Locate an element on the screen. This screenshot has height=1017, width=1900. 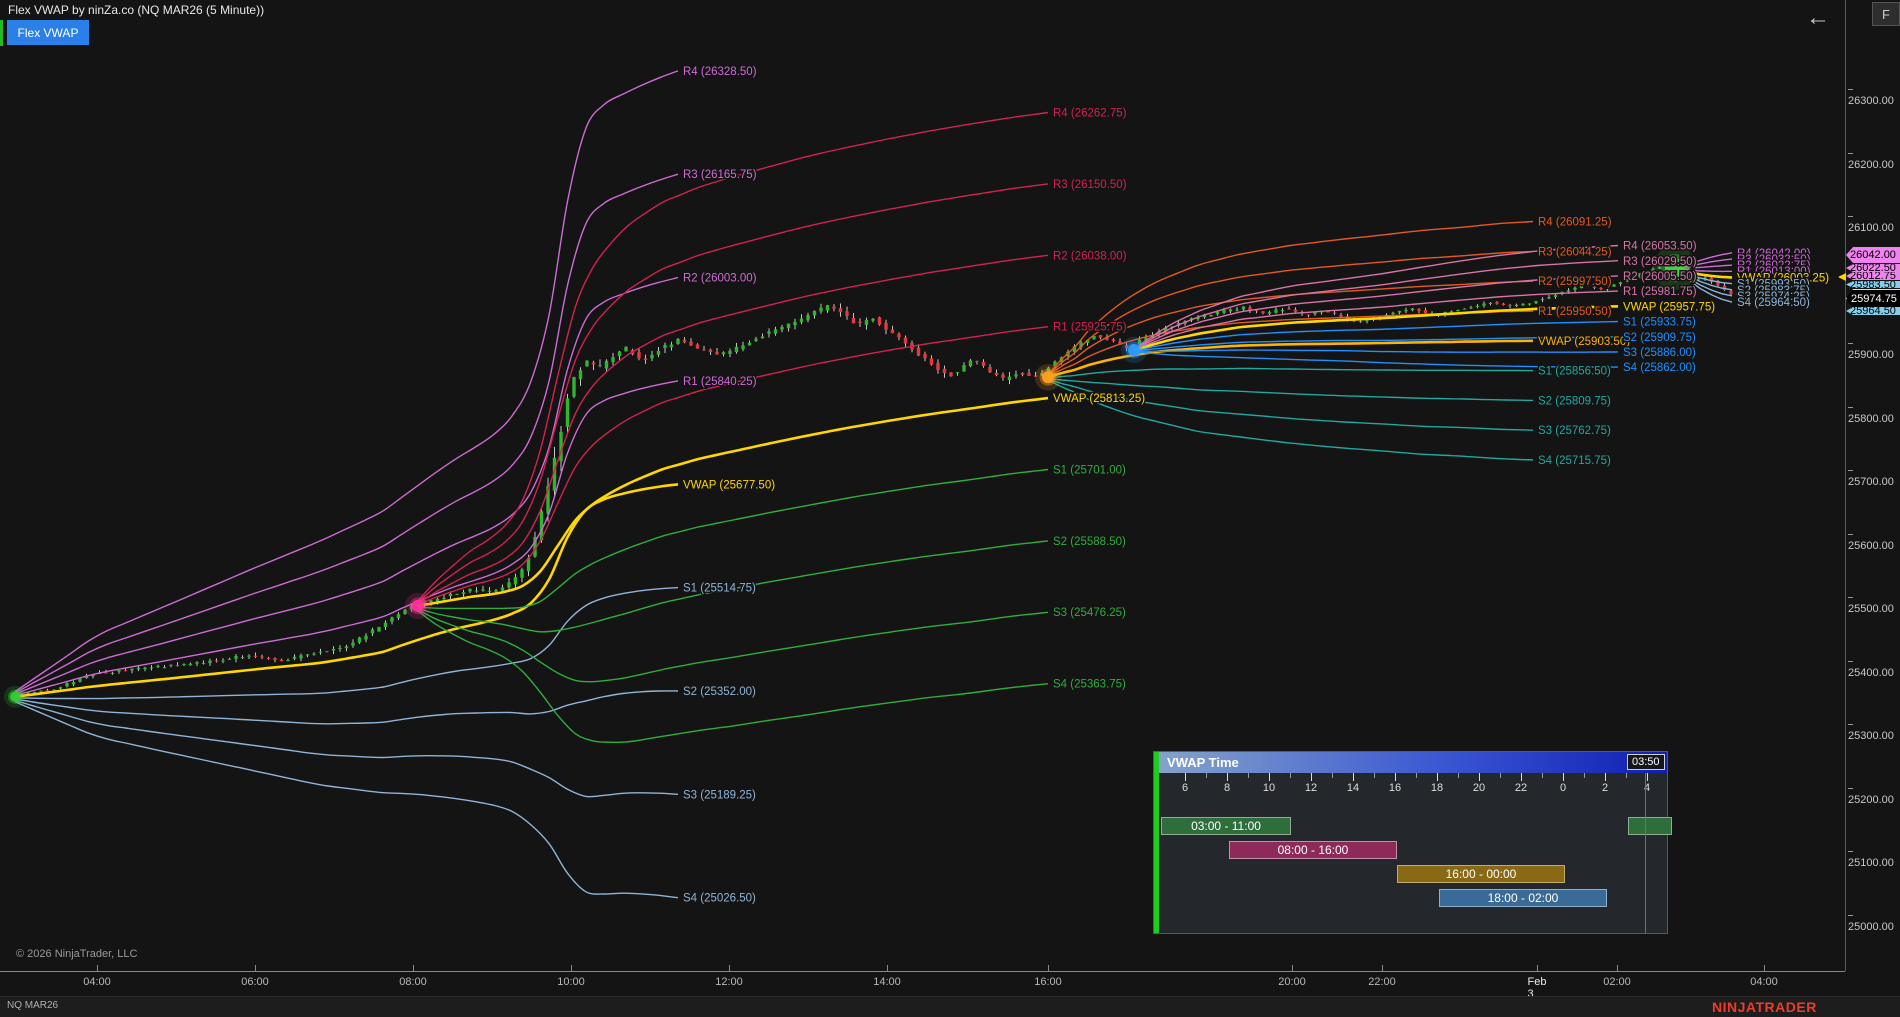
band-label: R4 (26091.25) is located at coordinates (1575, 223).